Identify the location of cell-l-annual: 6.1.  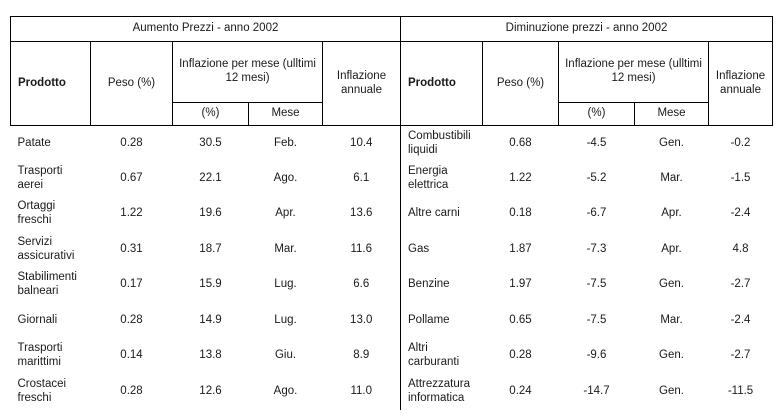
(361, 177).